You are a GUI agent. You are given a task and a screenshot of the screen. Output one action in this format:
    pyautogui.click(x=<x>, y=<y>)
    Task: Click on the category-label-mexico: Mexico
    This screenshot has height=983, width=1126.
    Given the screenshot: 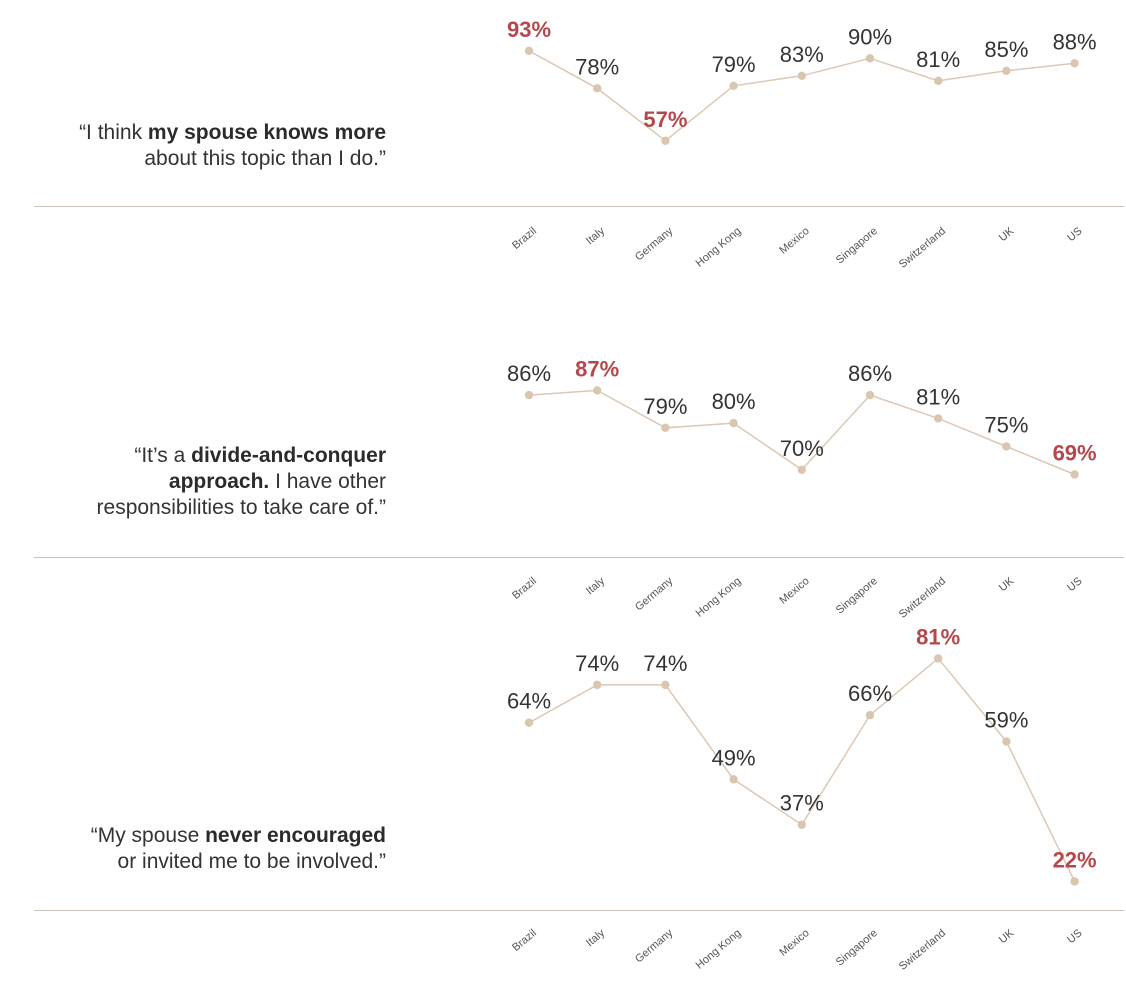 What is the action you would take?
    pyautogui.click(x=794, y=943)
    